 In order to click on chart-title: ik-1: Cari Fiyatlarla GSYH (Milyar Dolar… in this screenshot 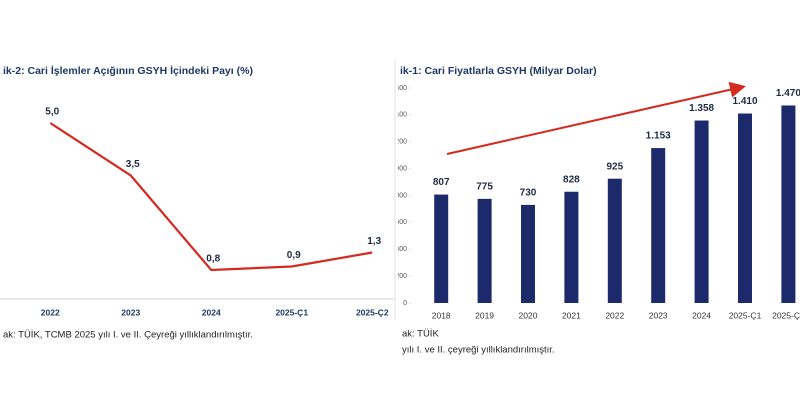, I will do `click(498, 71)`.